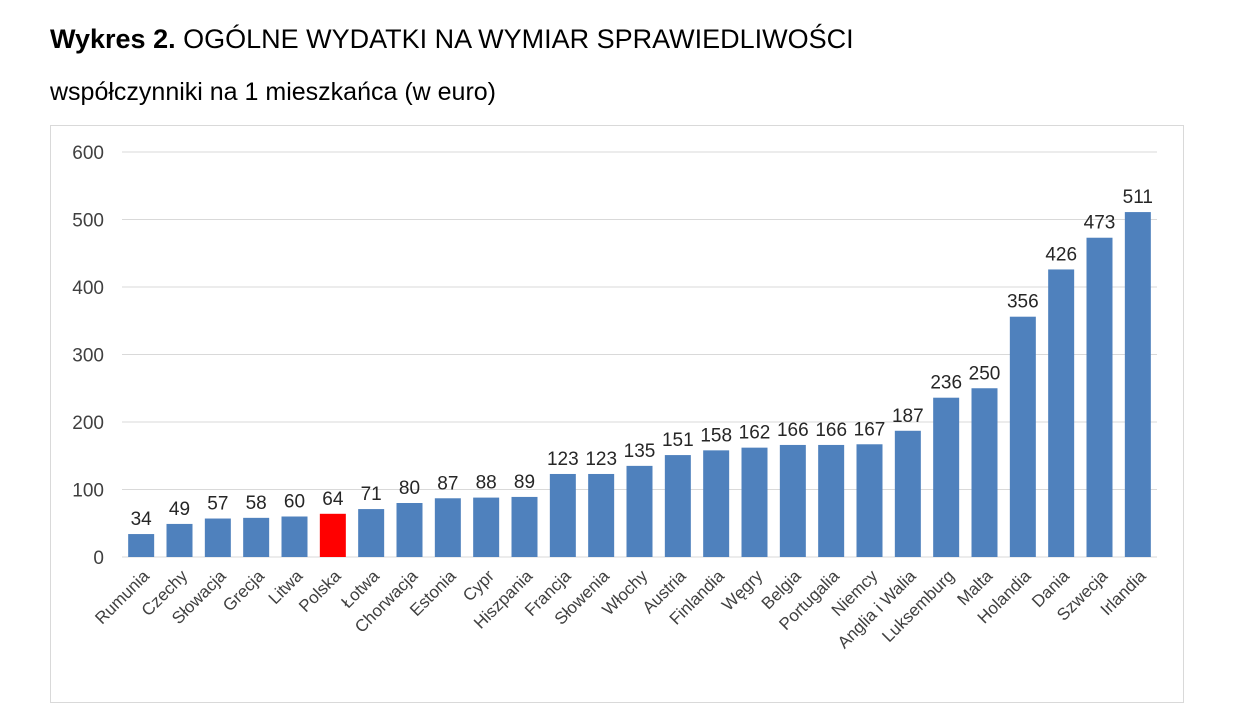 Image resolution: width=1234 pixels, height=721 pixels. What do you see at coordinates (243, 590) in the screenshot?
I see `x-tick-label: Grecja` at bounding box center [243, 590].